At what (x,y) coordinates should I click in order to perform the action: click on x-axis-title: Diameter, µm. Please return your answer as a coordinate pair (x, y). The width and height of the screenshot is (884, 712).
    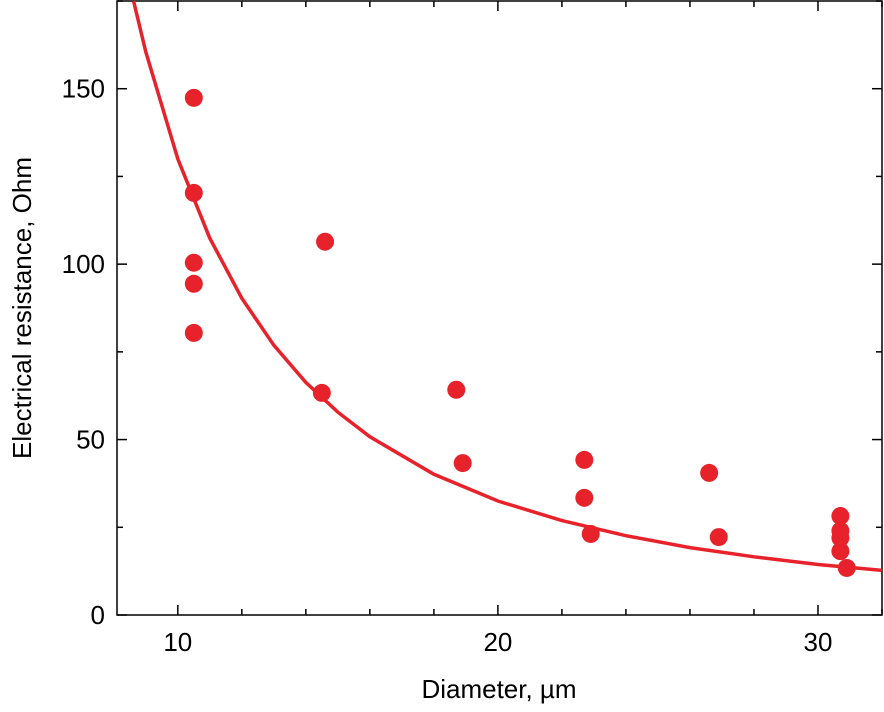
    Looking at the image, I should click on (498, 689).